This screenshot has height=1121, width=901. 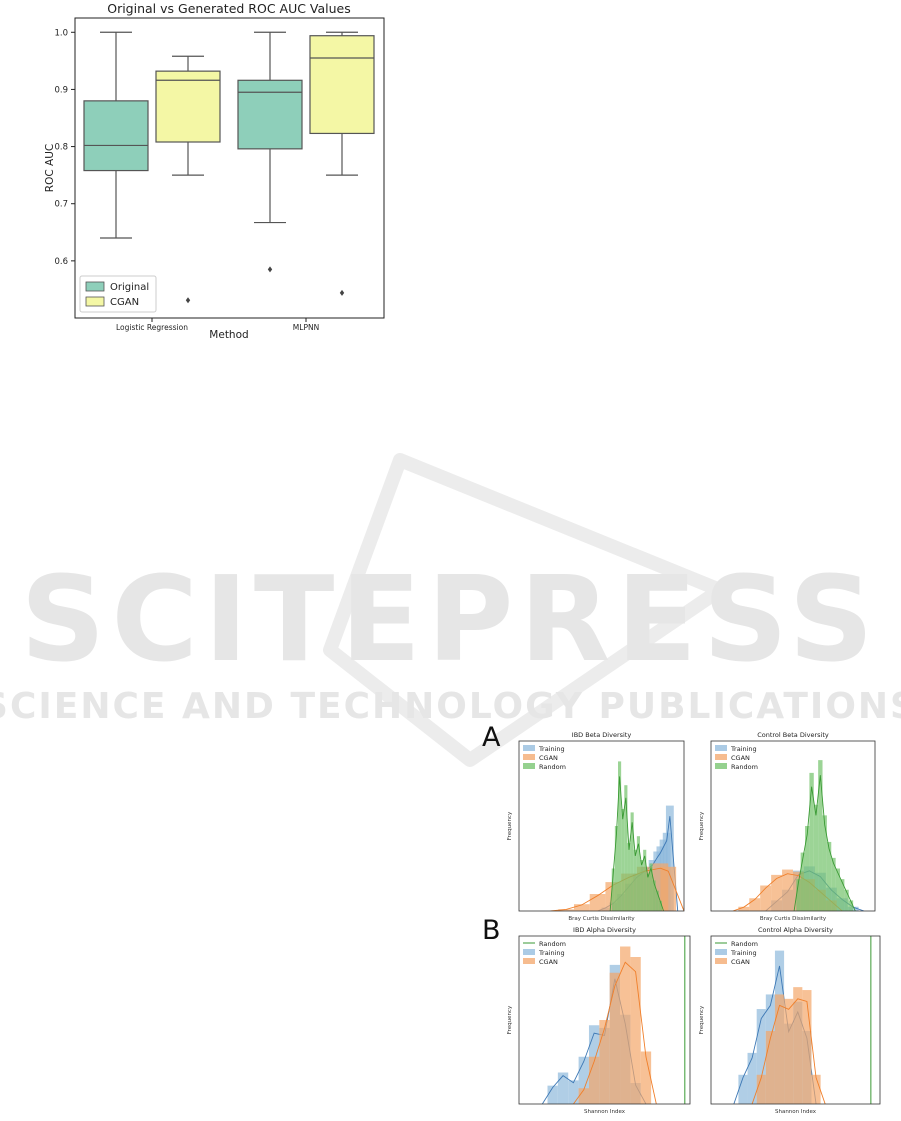 What do you see at coordinates (491, 930) in the screenshot?
I see `panel-label-b: B` at bounding box center [491, 930].